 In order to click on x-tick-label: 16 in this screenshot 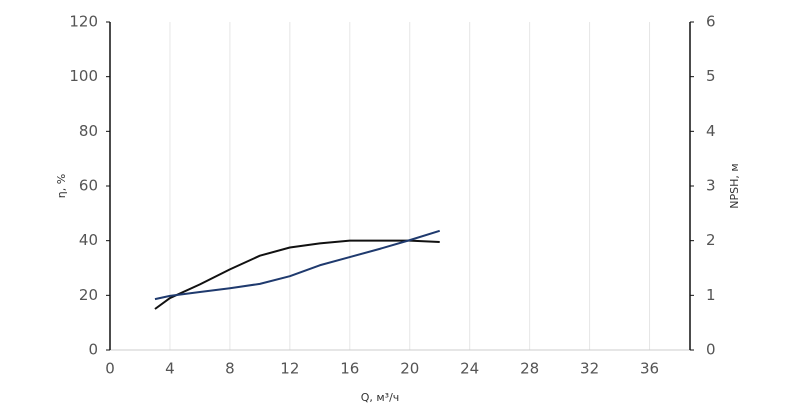, I will do `click(349, 369)`.